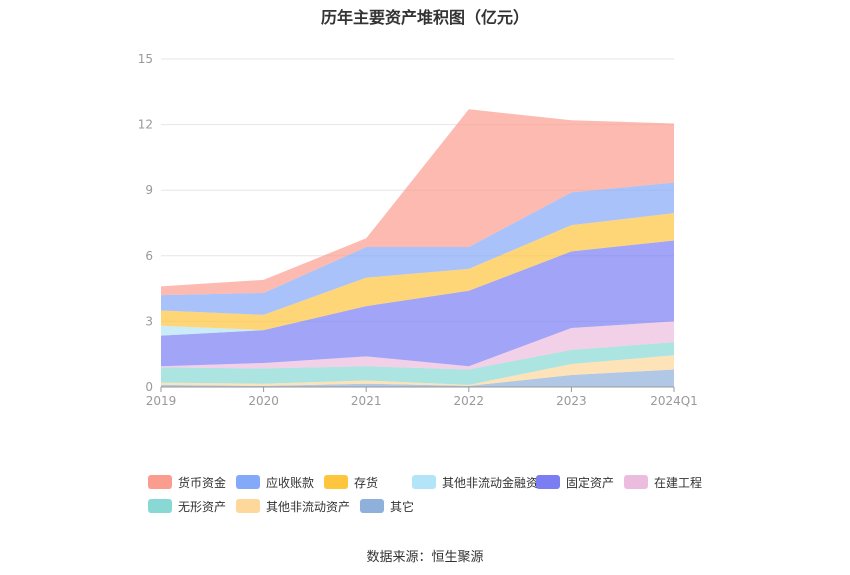 The image size is (850, 575). What do you see at coordinates (202, 506) in the screenshot?
I see `legend-label: 无形资产` at bounding box center [202, 506].